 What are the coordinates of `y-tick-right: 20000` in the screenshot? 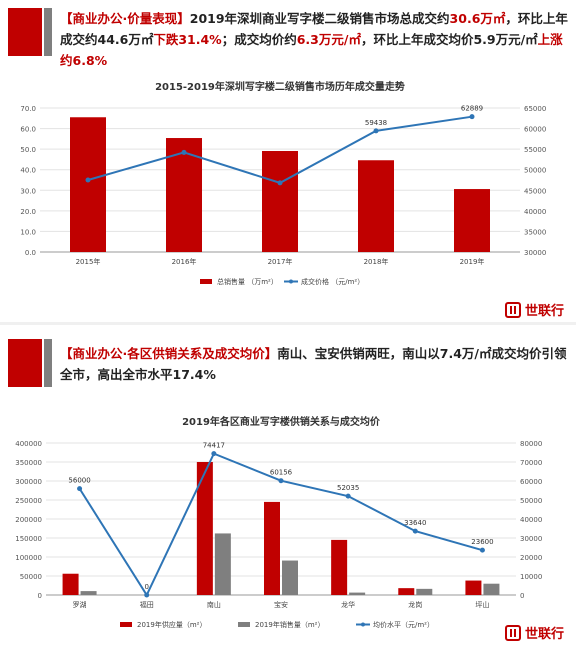 It's located at (531, 558).